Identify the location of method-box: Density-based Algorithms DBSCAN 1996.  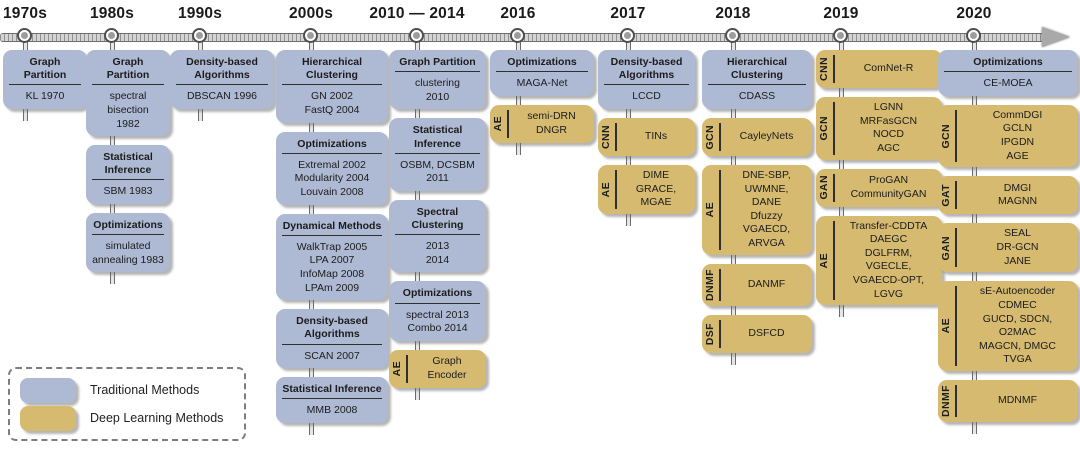
(222, 79).